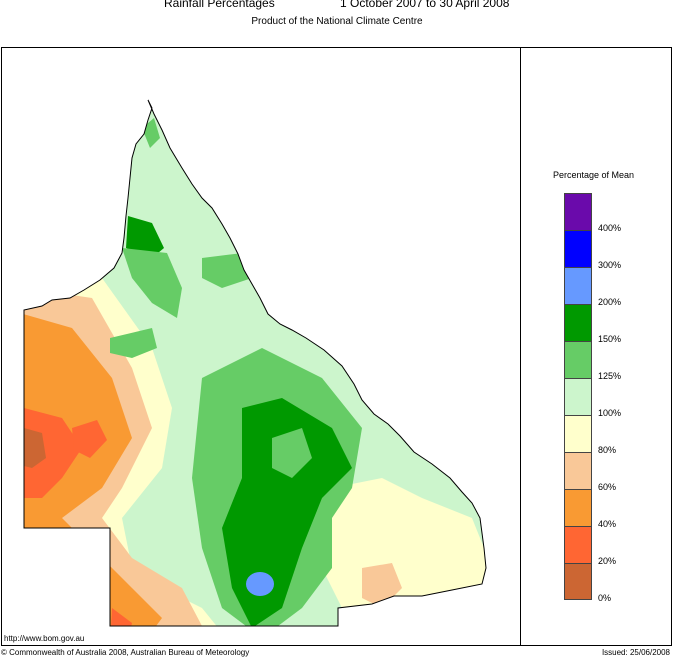  Describe the element at coordinates (610, 339) in the screenshot. I see `legend-label: 150%` at that location.